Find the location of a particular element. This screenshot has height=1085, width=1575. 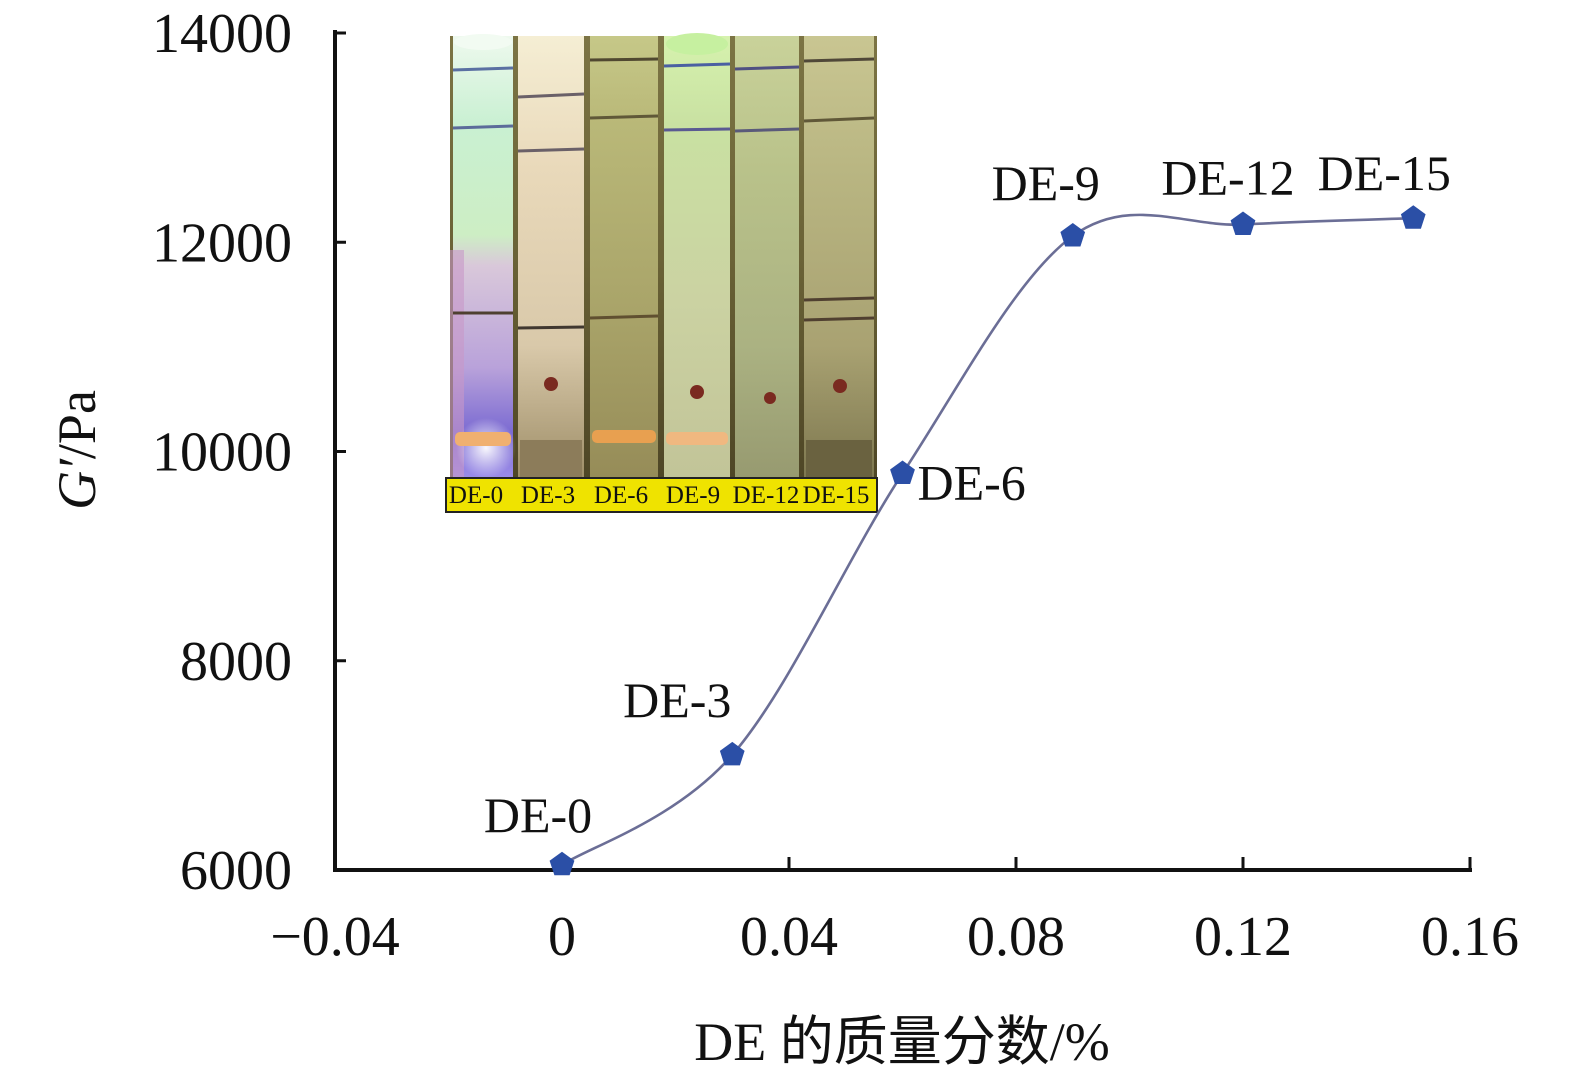

x-axis-title: DE 的质量分数/% is located at coordinates (901, 1042).